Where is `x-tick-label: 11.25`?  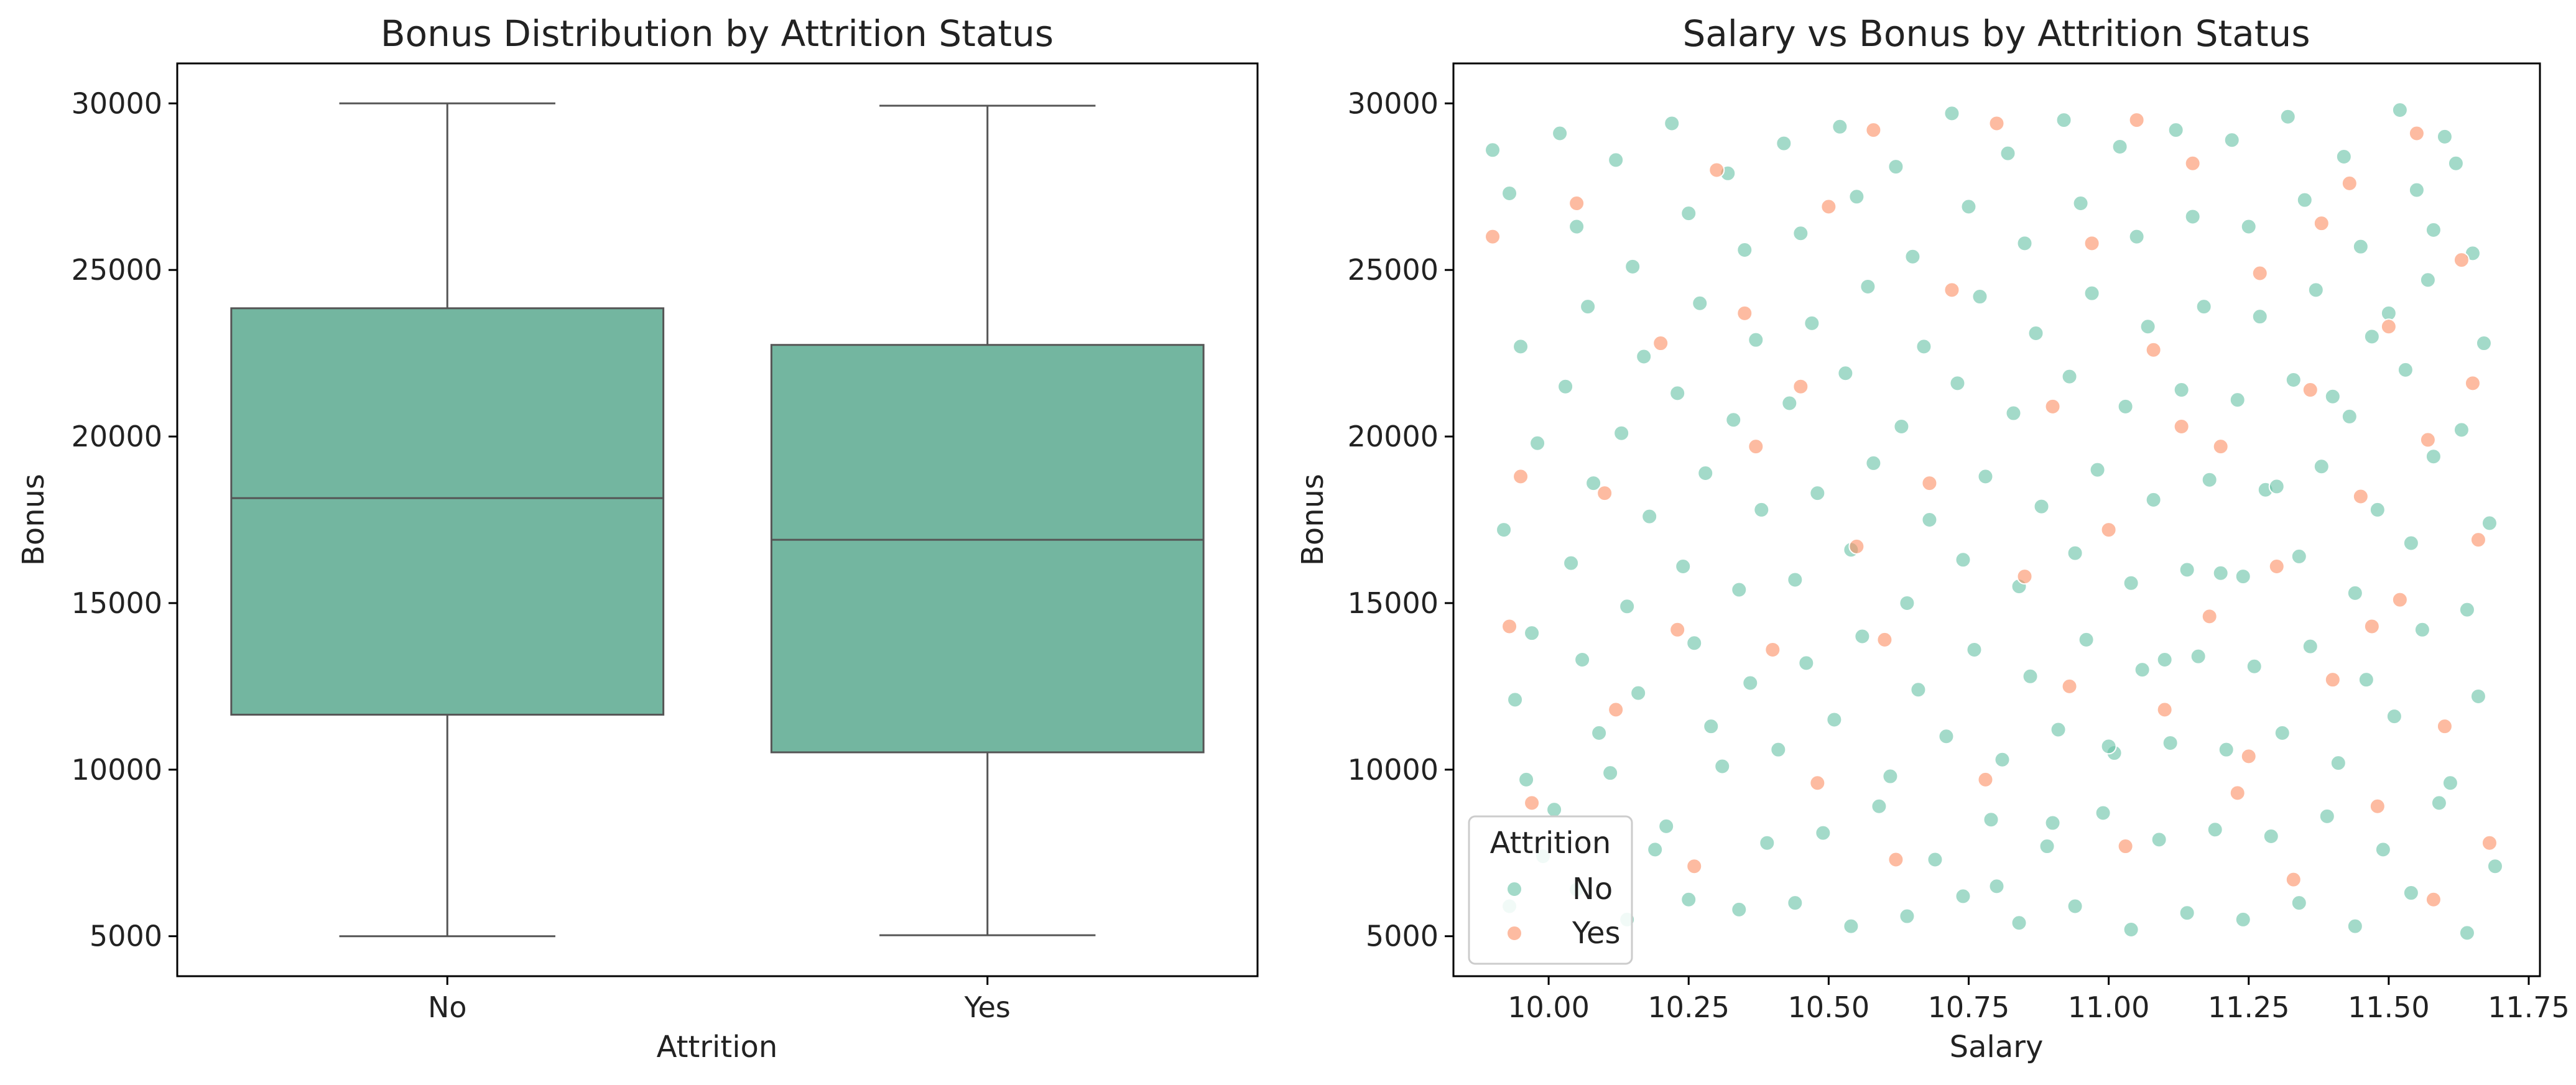 x-tick-label: 11.25 is located at coordinates (2249, 1007).